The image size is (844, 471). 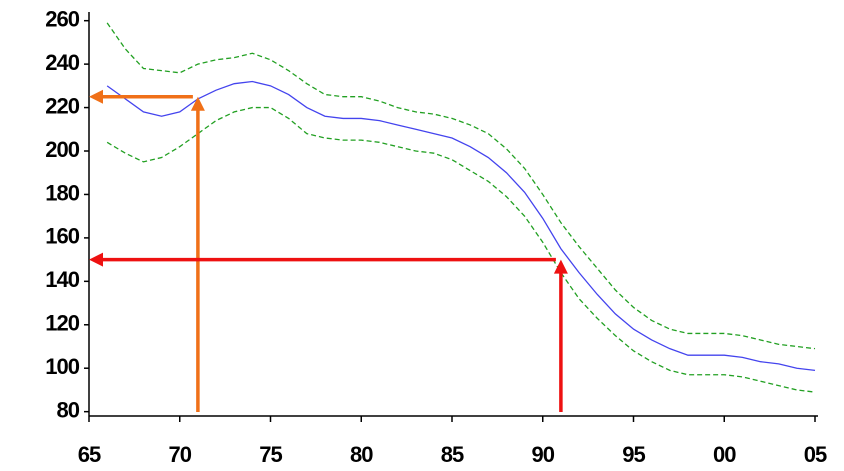 What do you see at coordinates (724, 454) in the screenshot?
I see `x-tick-label: 00` at bounding box center [724, 454].